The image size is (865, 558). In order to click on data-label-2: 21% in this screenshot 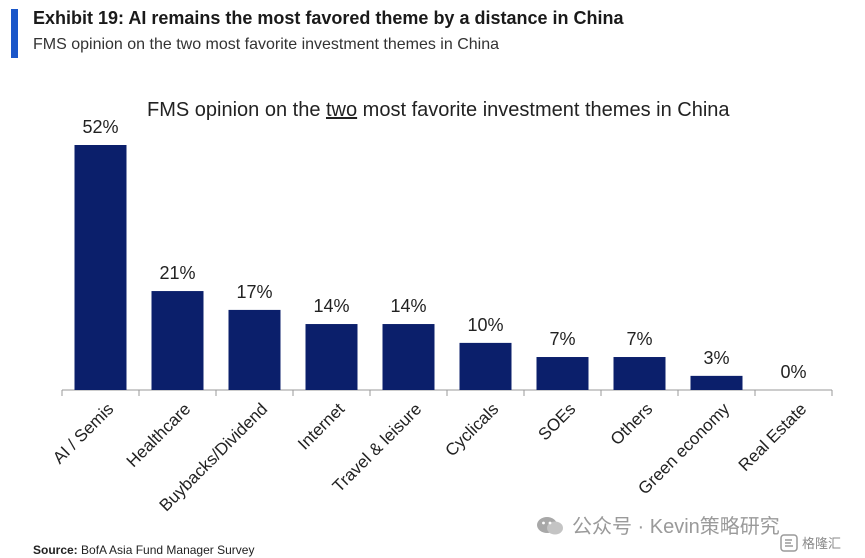, I will do `click(177, 273)`.